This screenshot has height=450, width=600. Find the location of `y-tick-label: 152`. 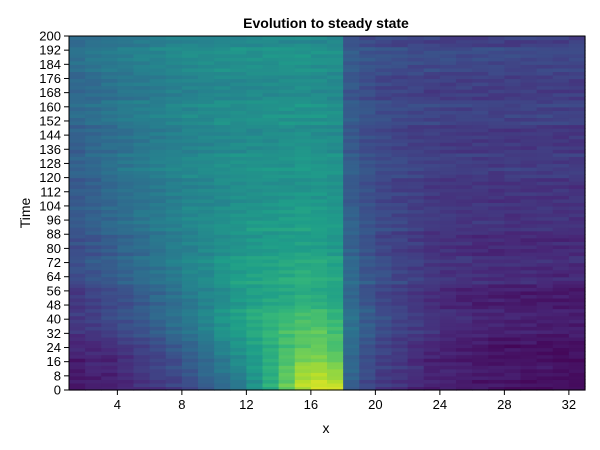

y-tick-label: 152 is located at coordinates (50, 120).